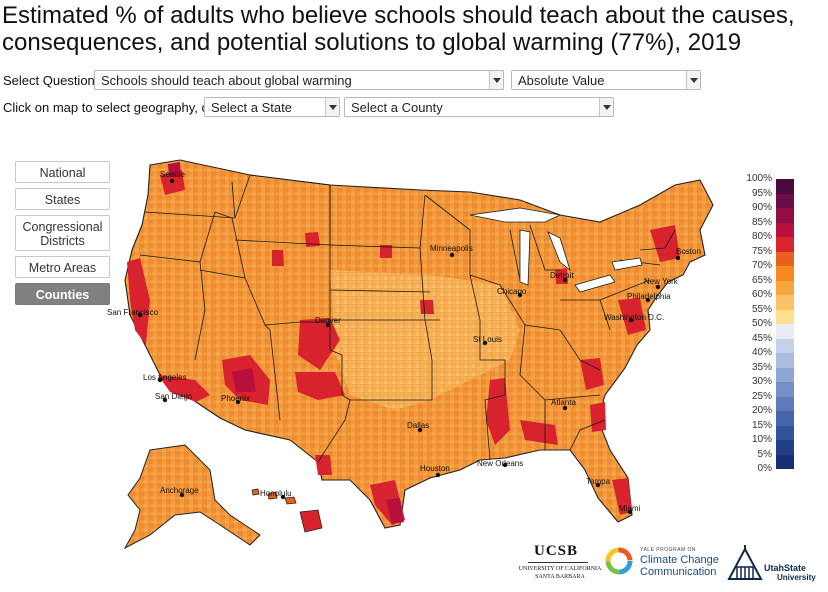 Image resolution: width=828 pixels, height=592 pixels. I want to click on svg-text: Detroit, so click(562, 275).